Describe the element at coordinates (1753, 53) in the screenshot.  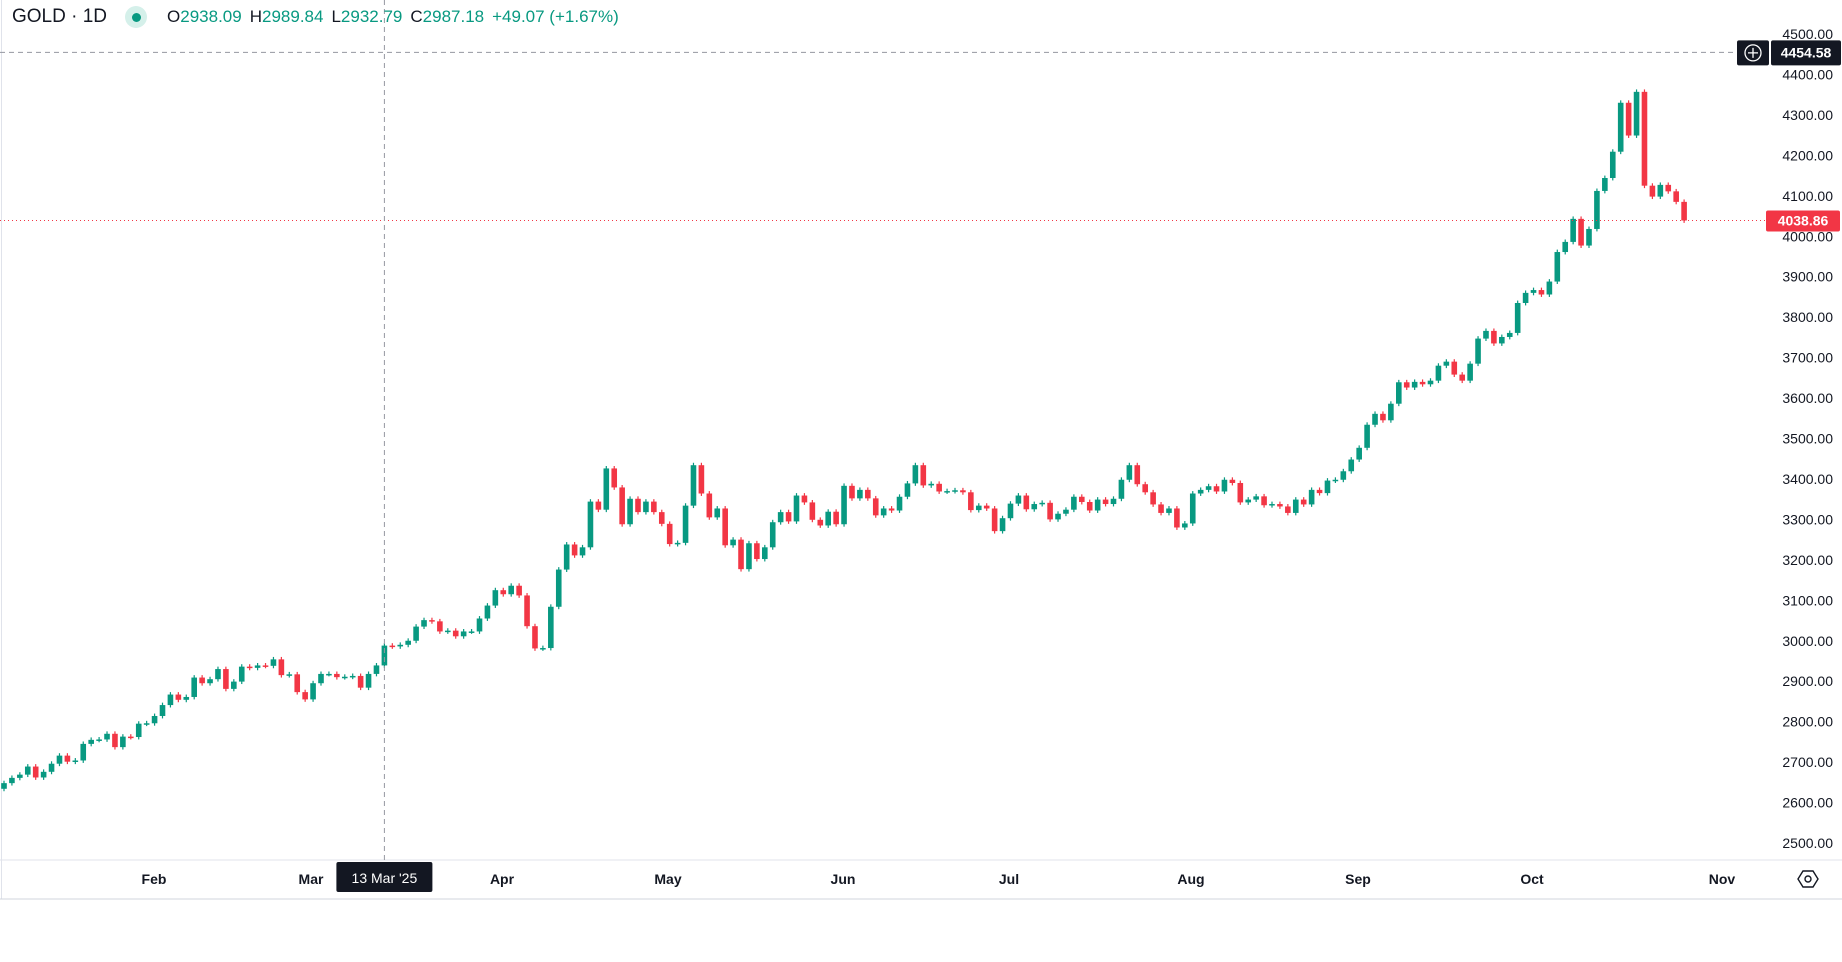
I see `add-alert-button` at that location.